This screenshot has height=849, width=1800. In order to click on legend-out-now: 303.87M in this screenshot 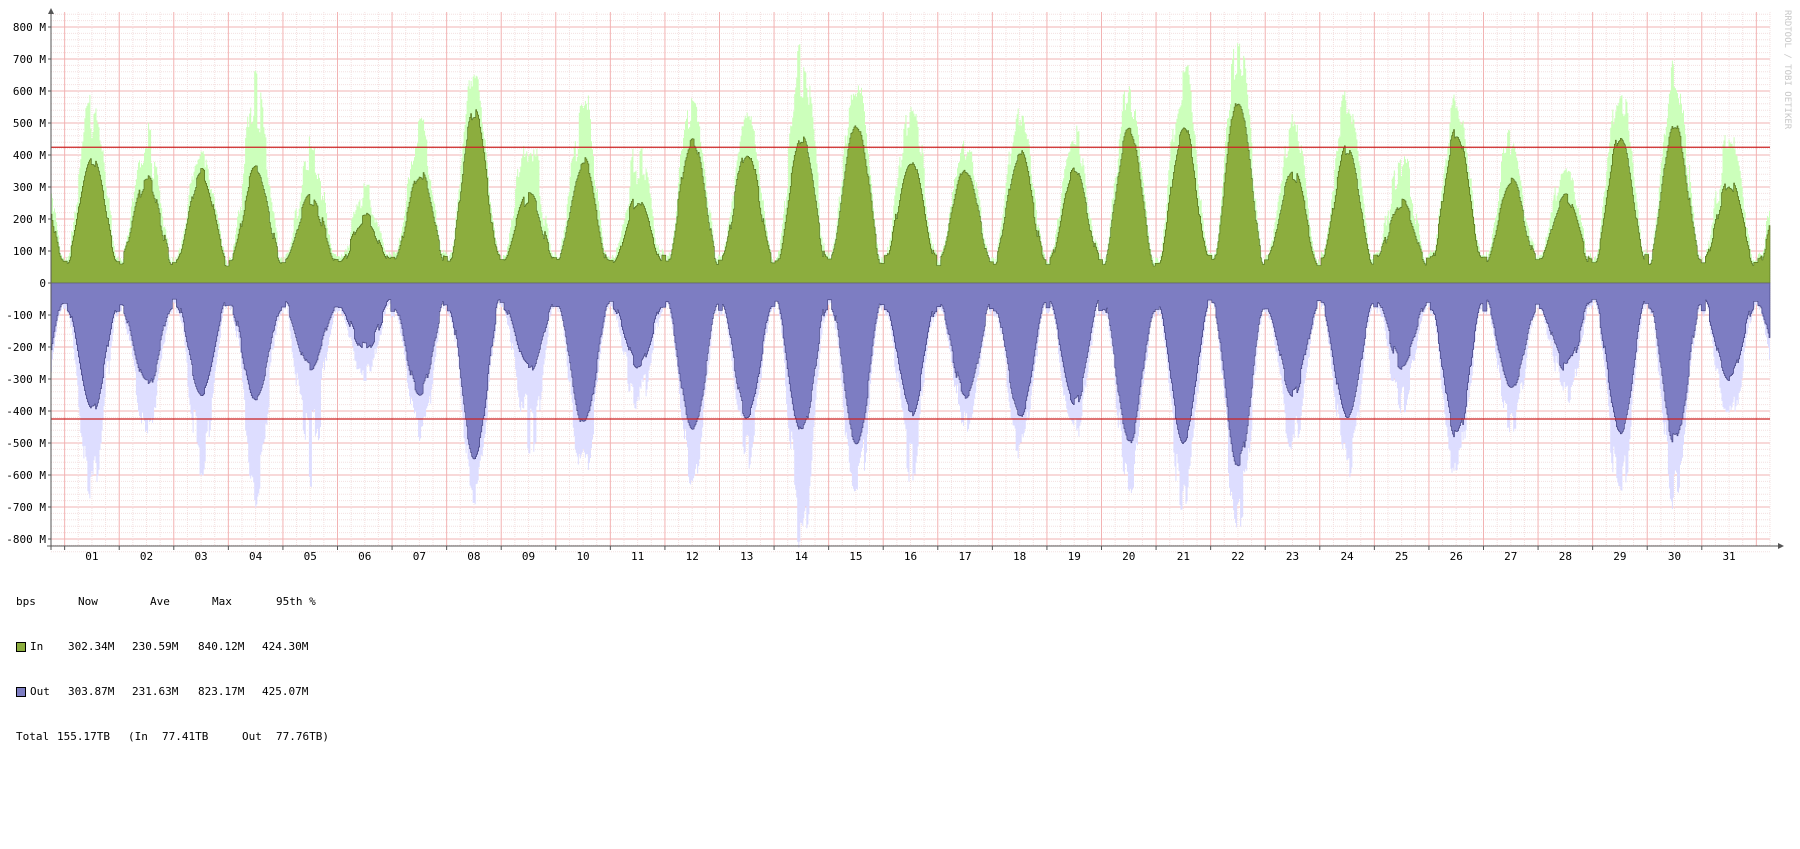, I will do `click(91, 691)`.